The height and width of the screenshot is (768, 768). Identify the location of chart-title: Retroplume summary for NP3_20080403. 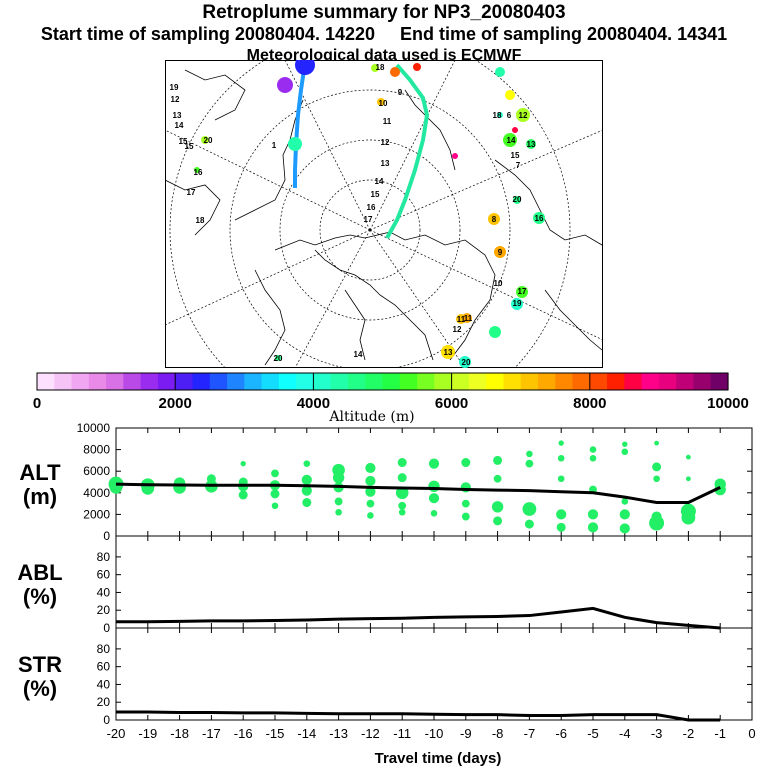
(384, 12).